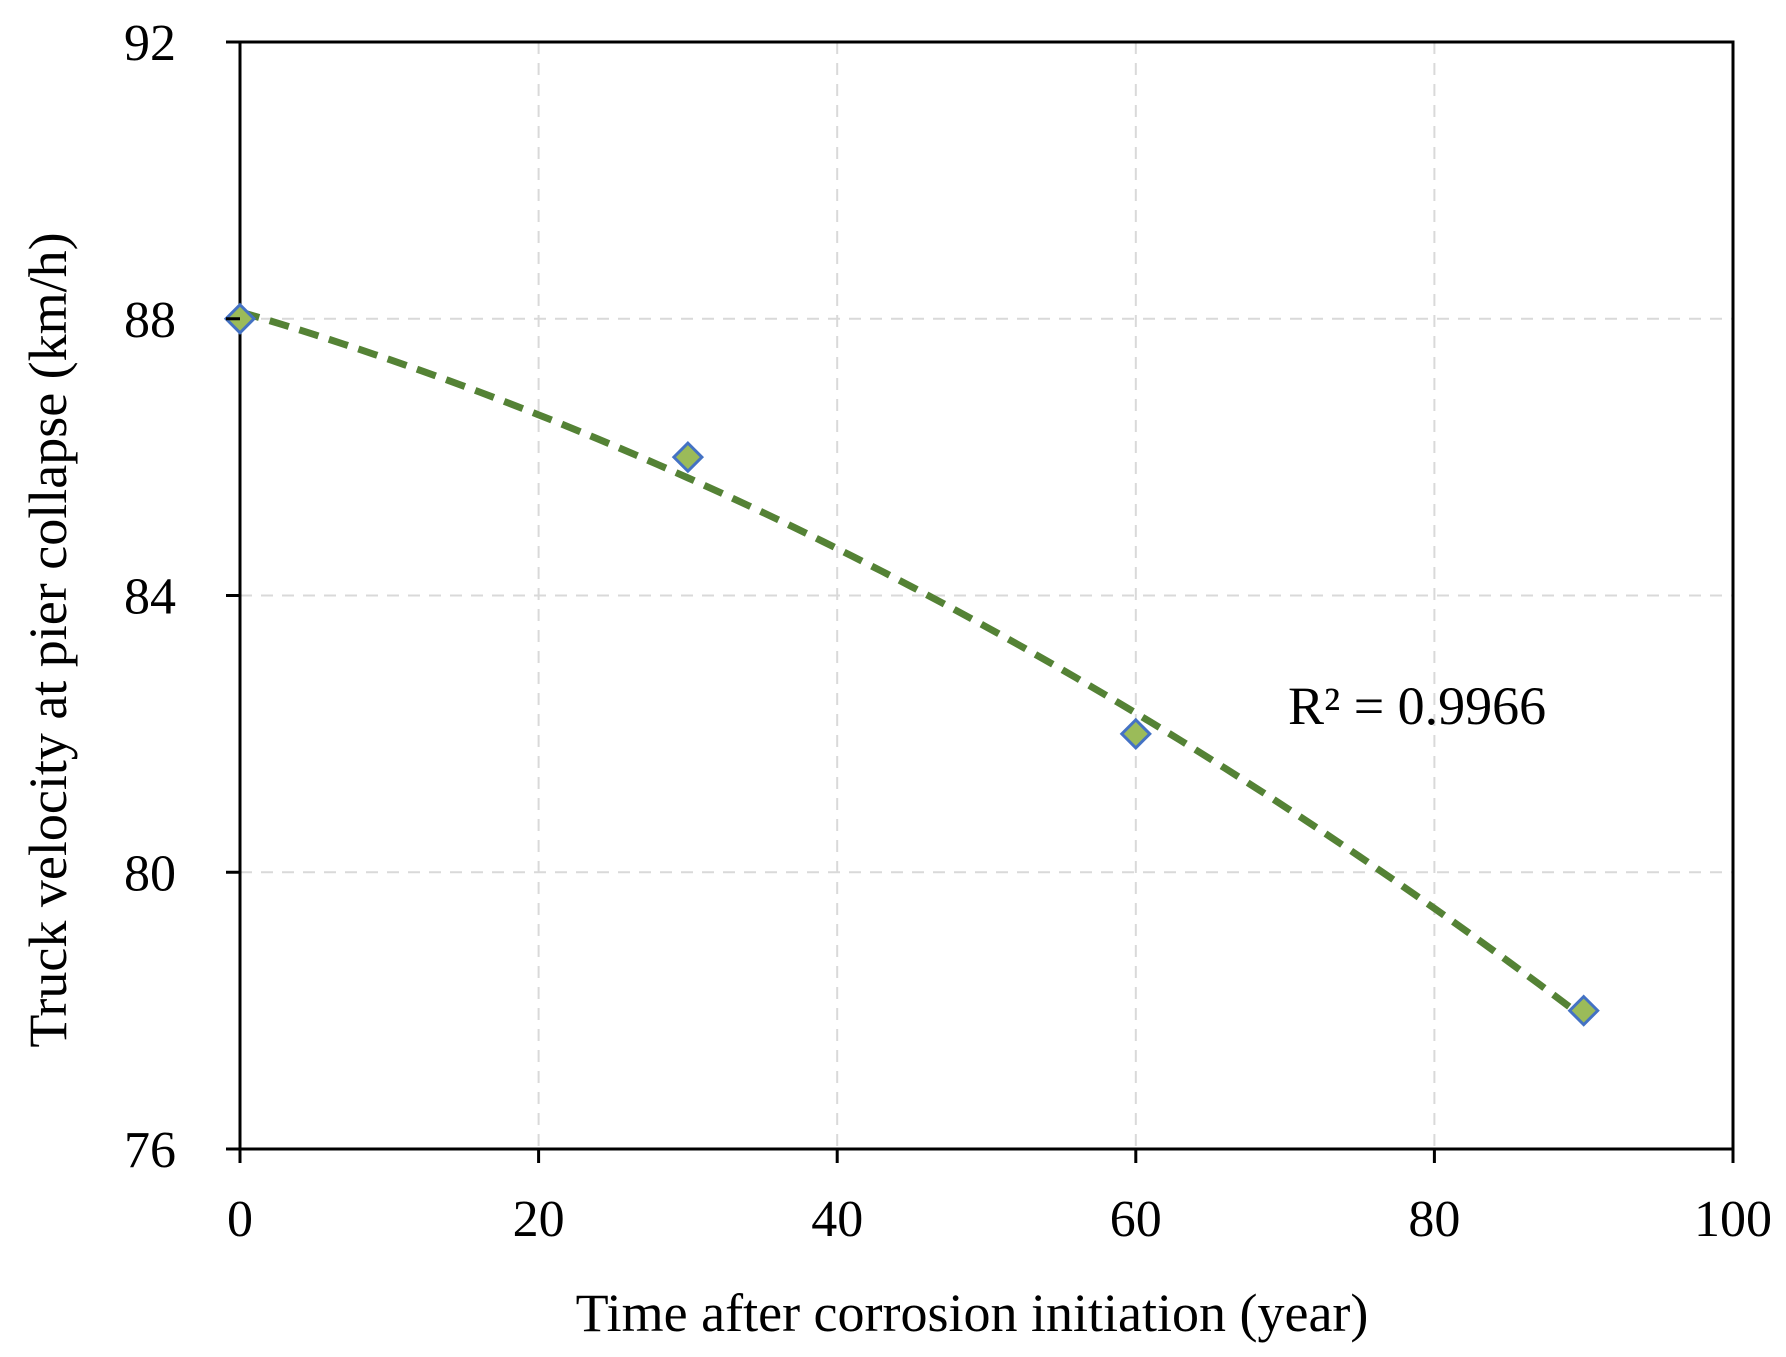 The image size is (1786, 1357). I want to click on x-tick-labels: 0 20 40 60 80 100, so click(999, 1219).